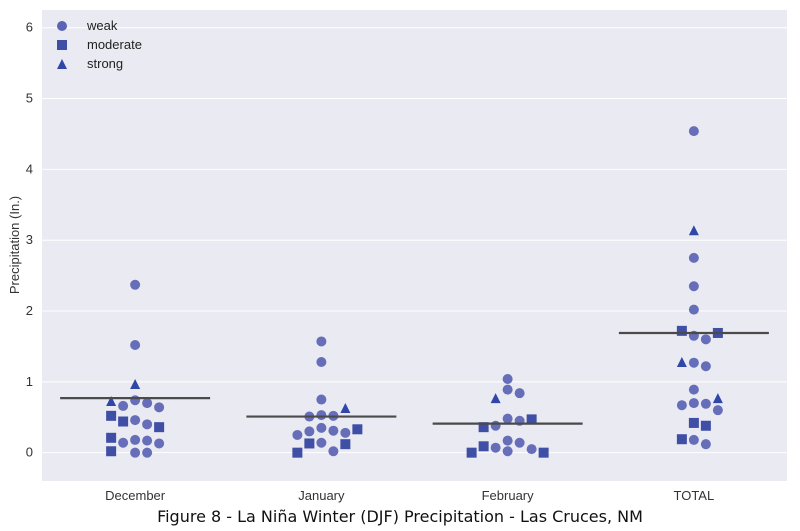 The width and height of the screenshot is (800, 531). Describe the element at coordinates (62, 26) in the screenshot. I see `circle-marker-icon` at that location.